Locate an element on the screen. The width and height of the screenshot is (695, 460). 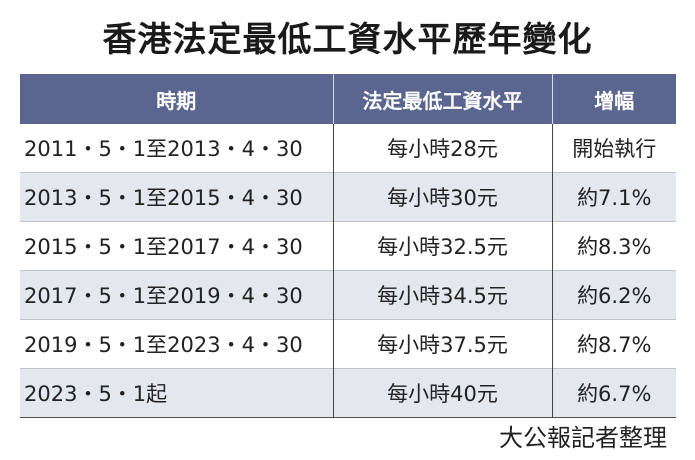
period-cell: 2015・5・1至2017・4・30 is located at coordinates (177, 246).